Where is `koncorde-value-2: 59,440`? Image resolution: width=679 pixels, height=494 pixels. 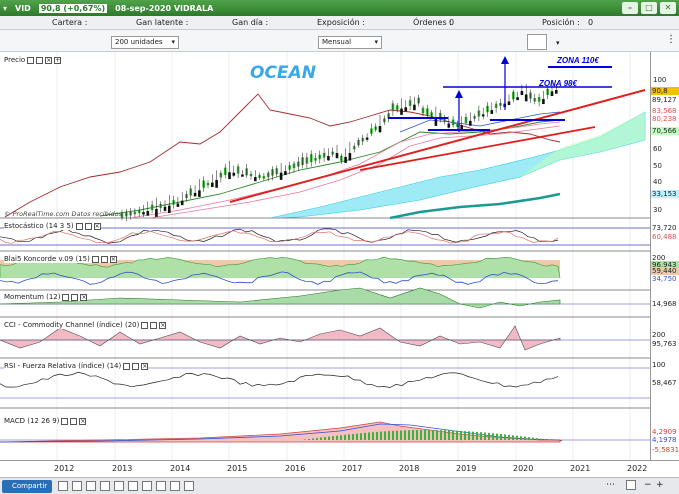 koncorde-value-2: 59,440 is located at coordinates (665, 271).